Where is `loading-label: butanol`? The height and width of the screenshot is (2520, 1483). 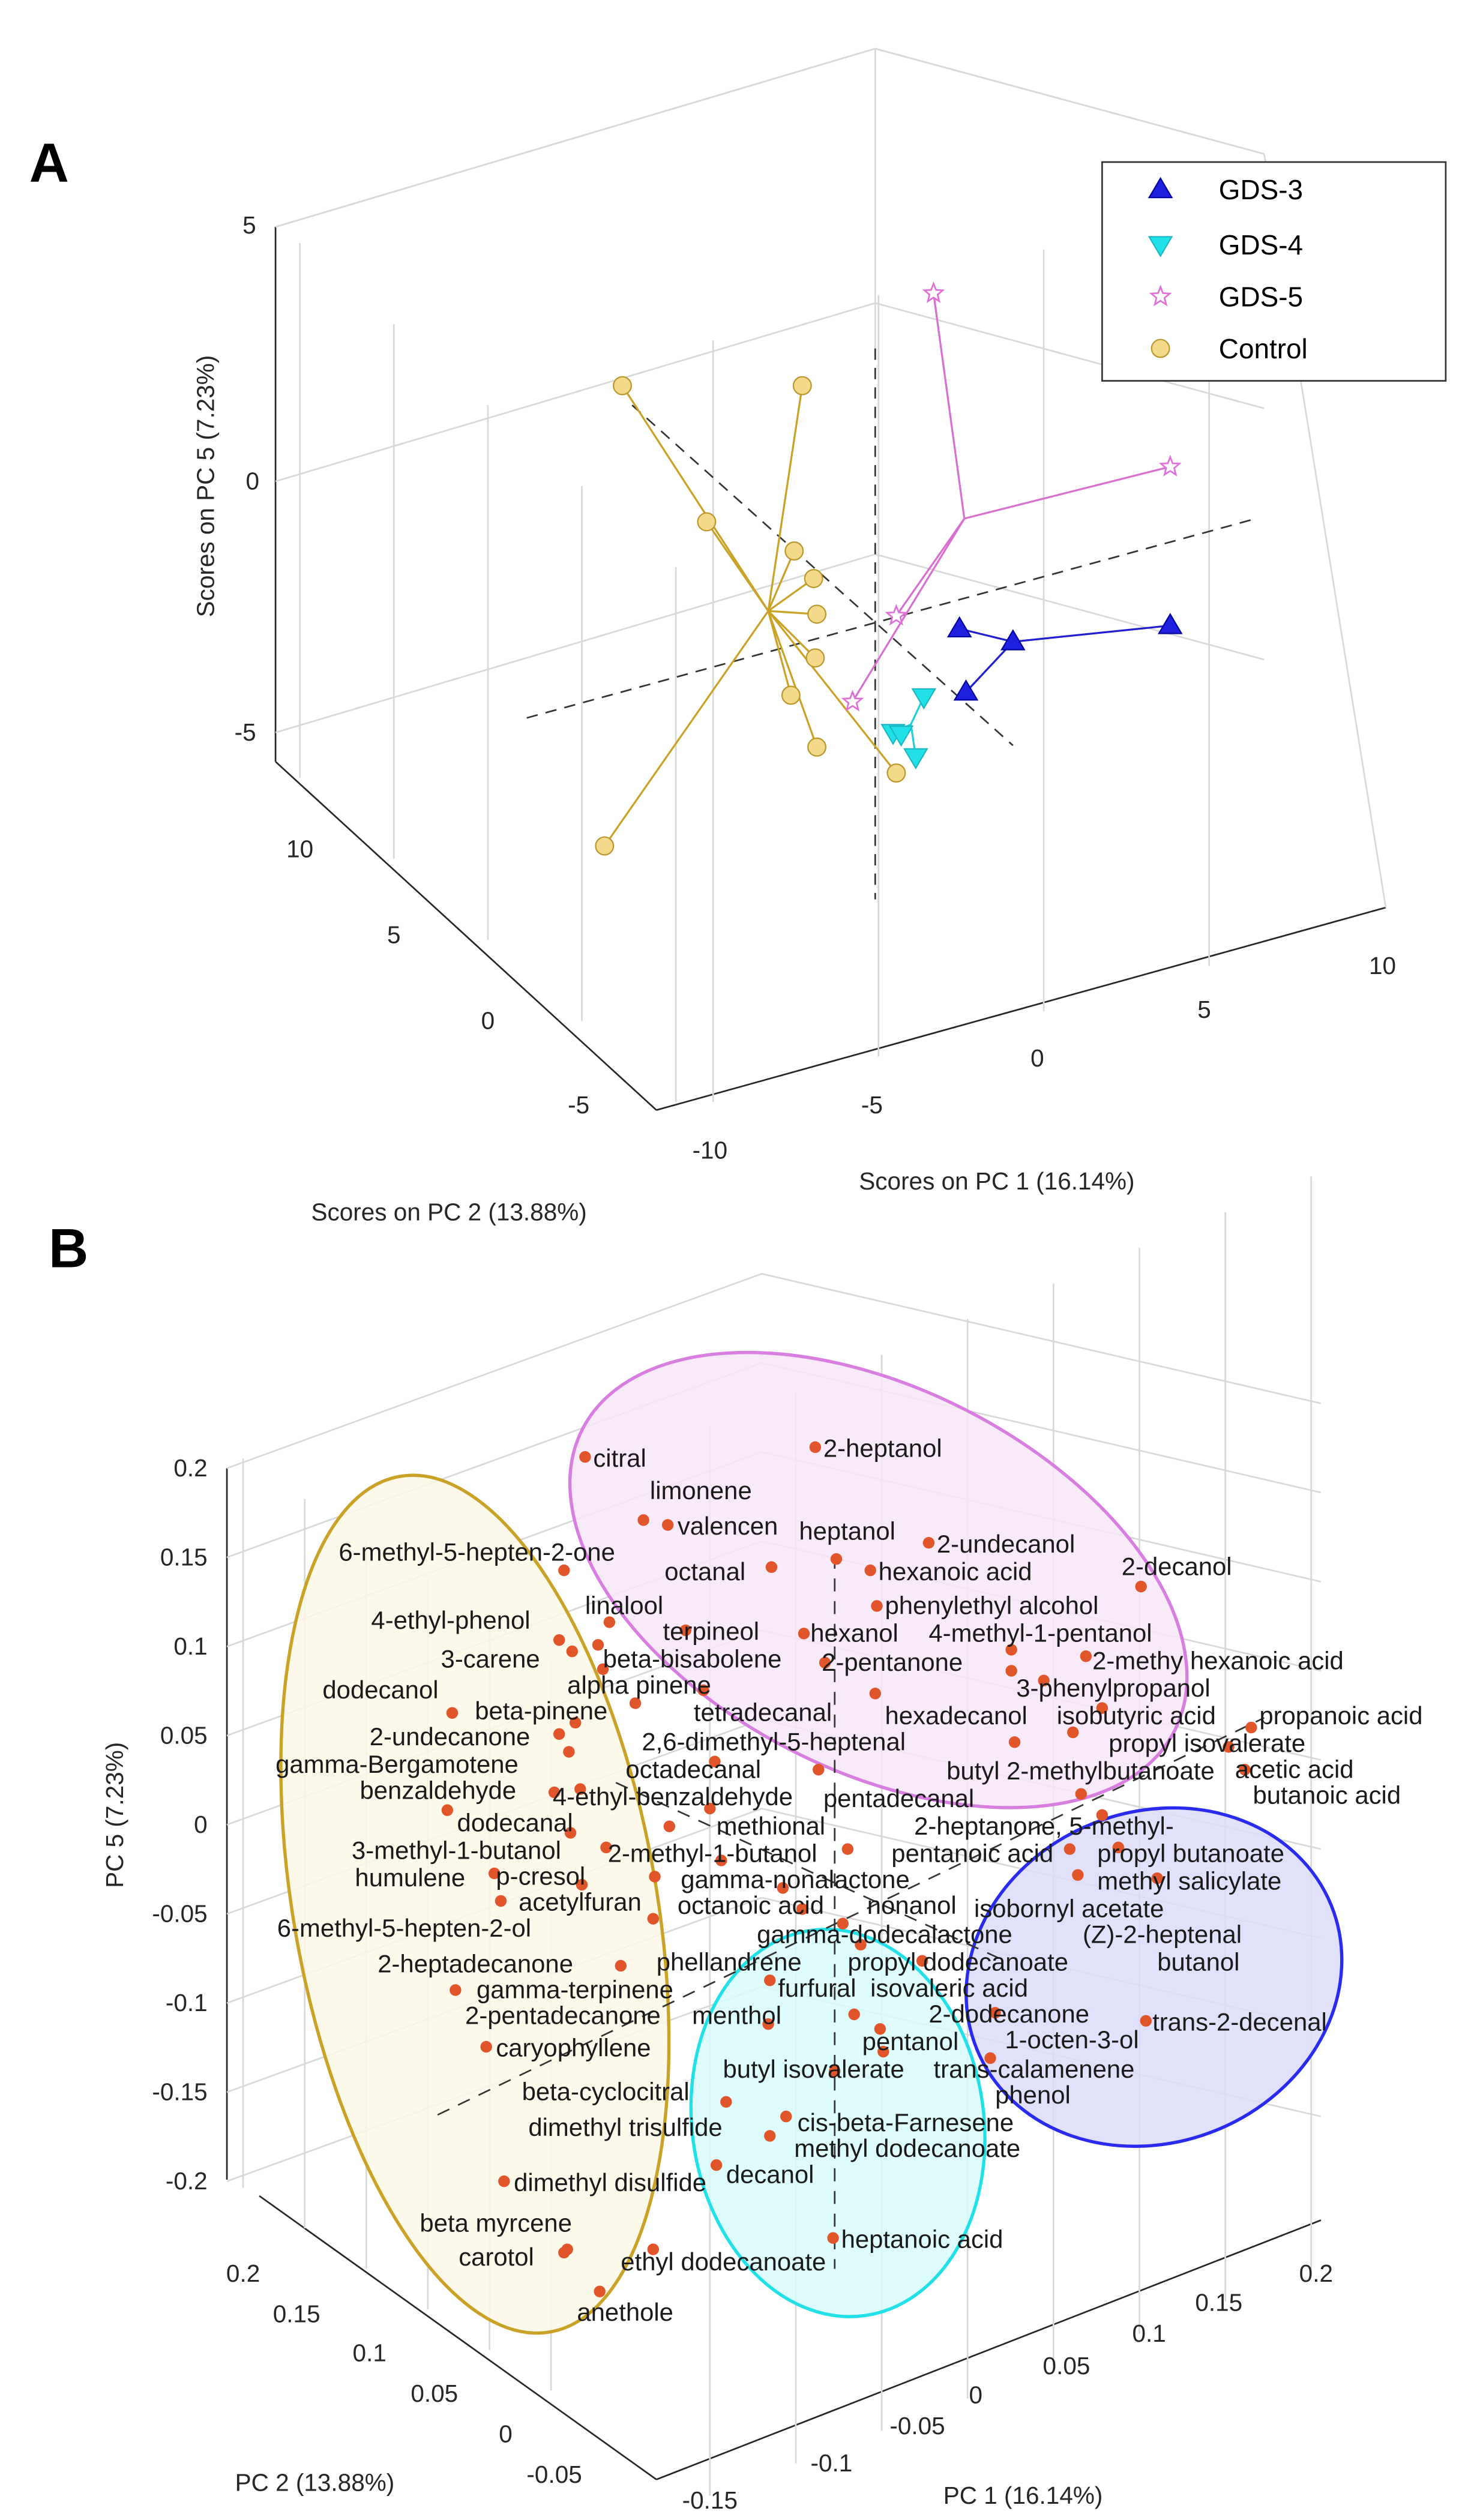 loading-label: butanol is located at coordinates (1198, 1962).